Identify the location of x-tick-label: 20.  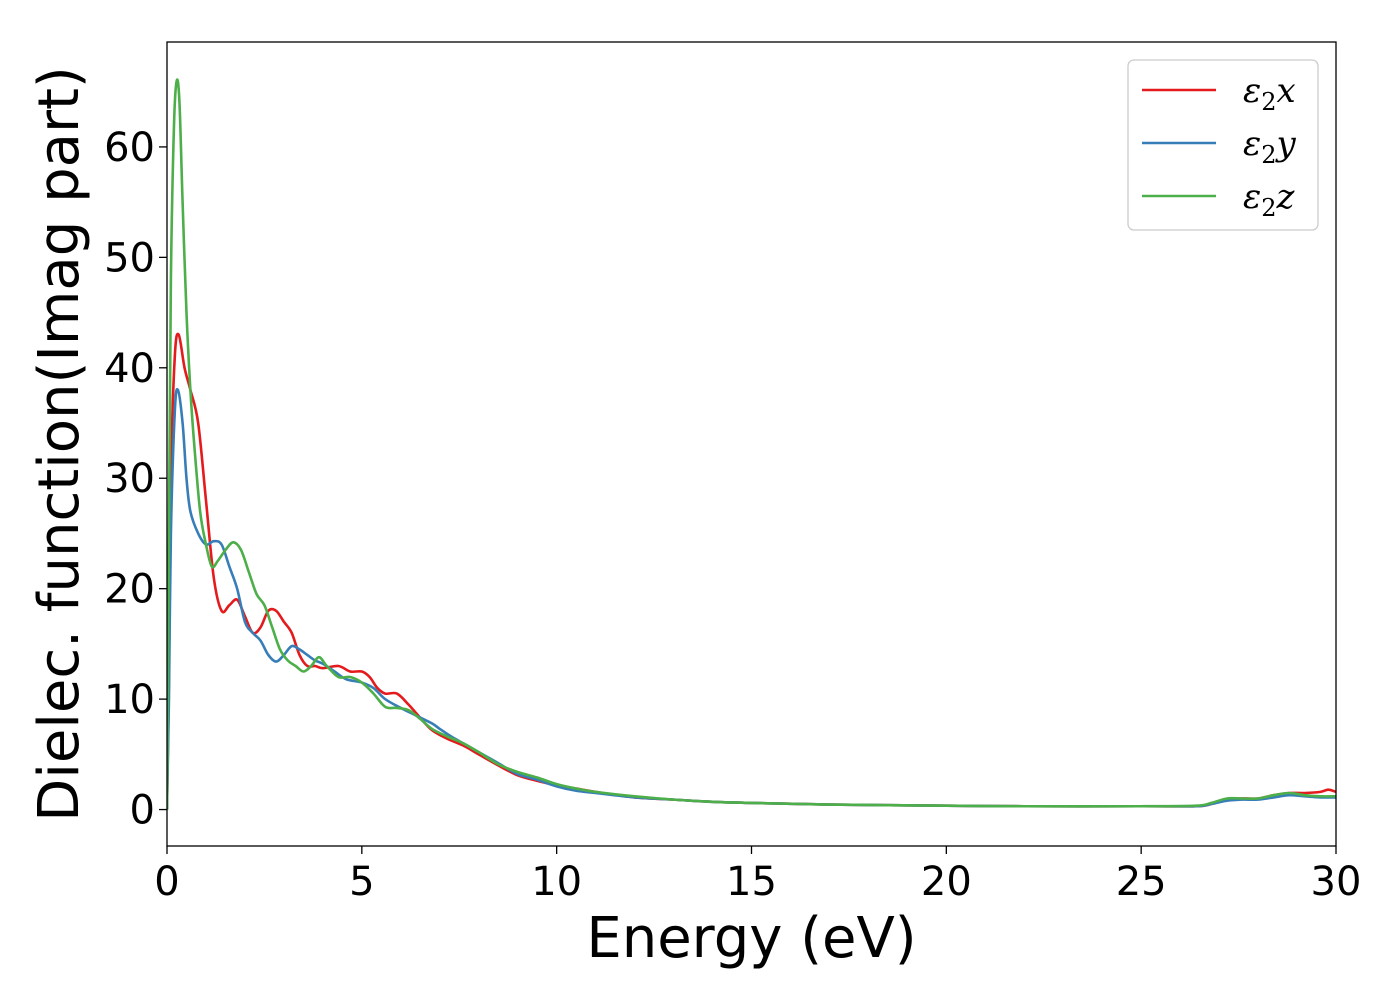
(946, 882).